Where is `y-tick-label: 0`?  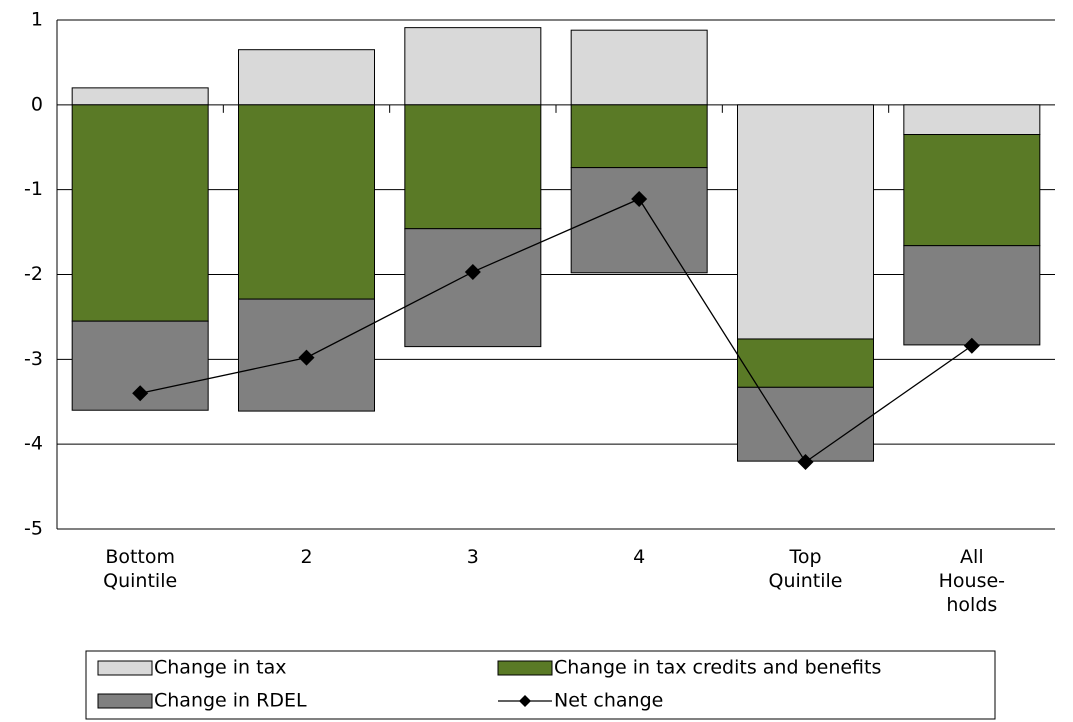 y-tick-label: 0 is located at coordinates (37, 104).